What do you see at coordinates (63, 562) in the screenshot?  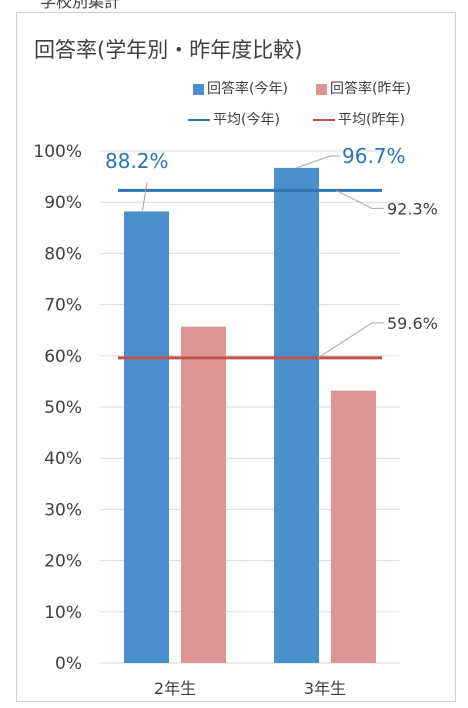 I see `y-tick-label: 20%` at bounding box center [63, 562].